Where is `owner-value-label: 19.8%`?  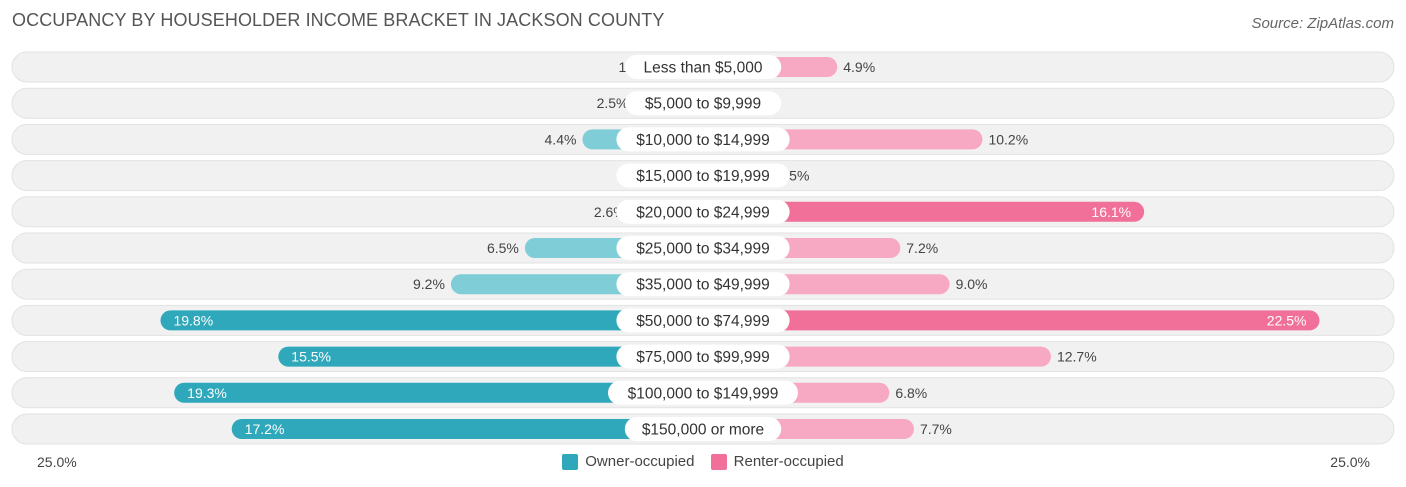
owner-value-label: 19.8% is located at coordinates (193, 320).